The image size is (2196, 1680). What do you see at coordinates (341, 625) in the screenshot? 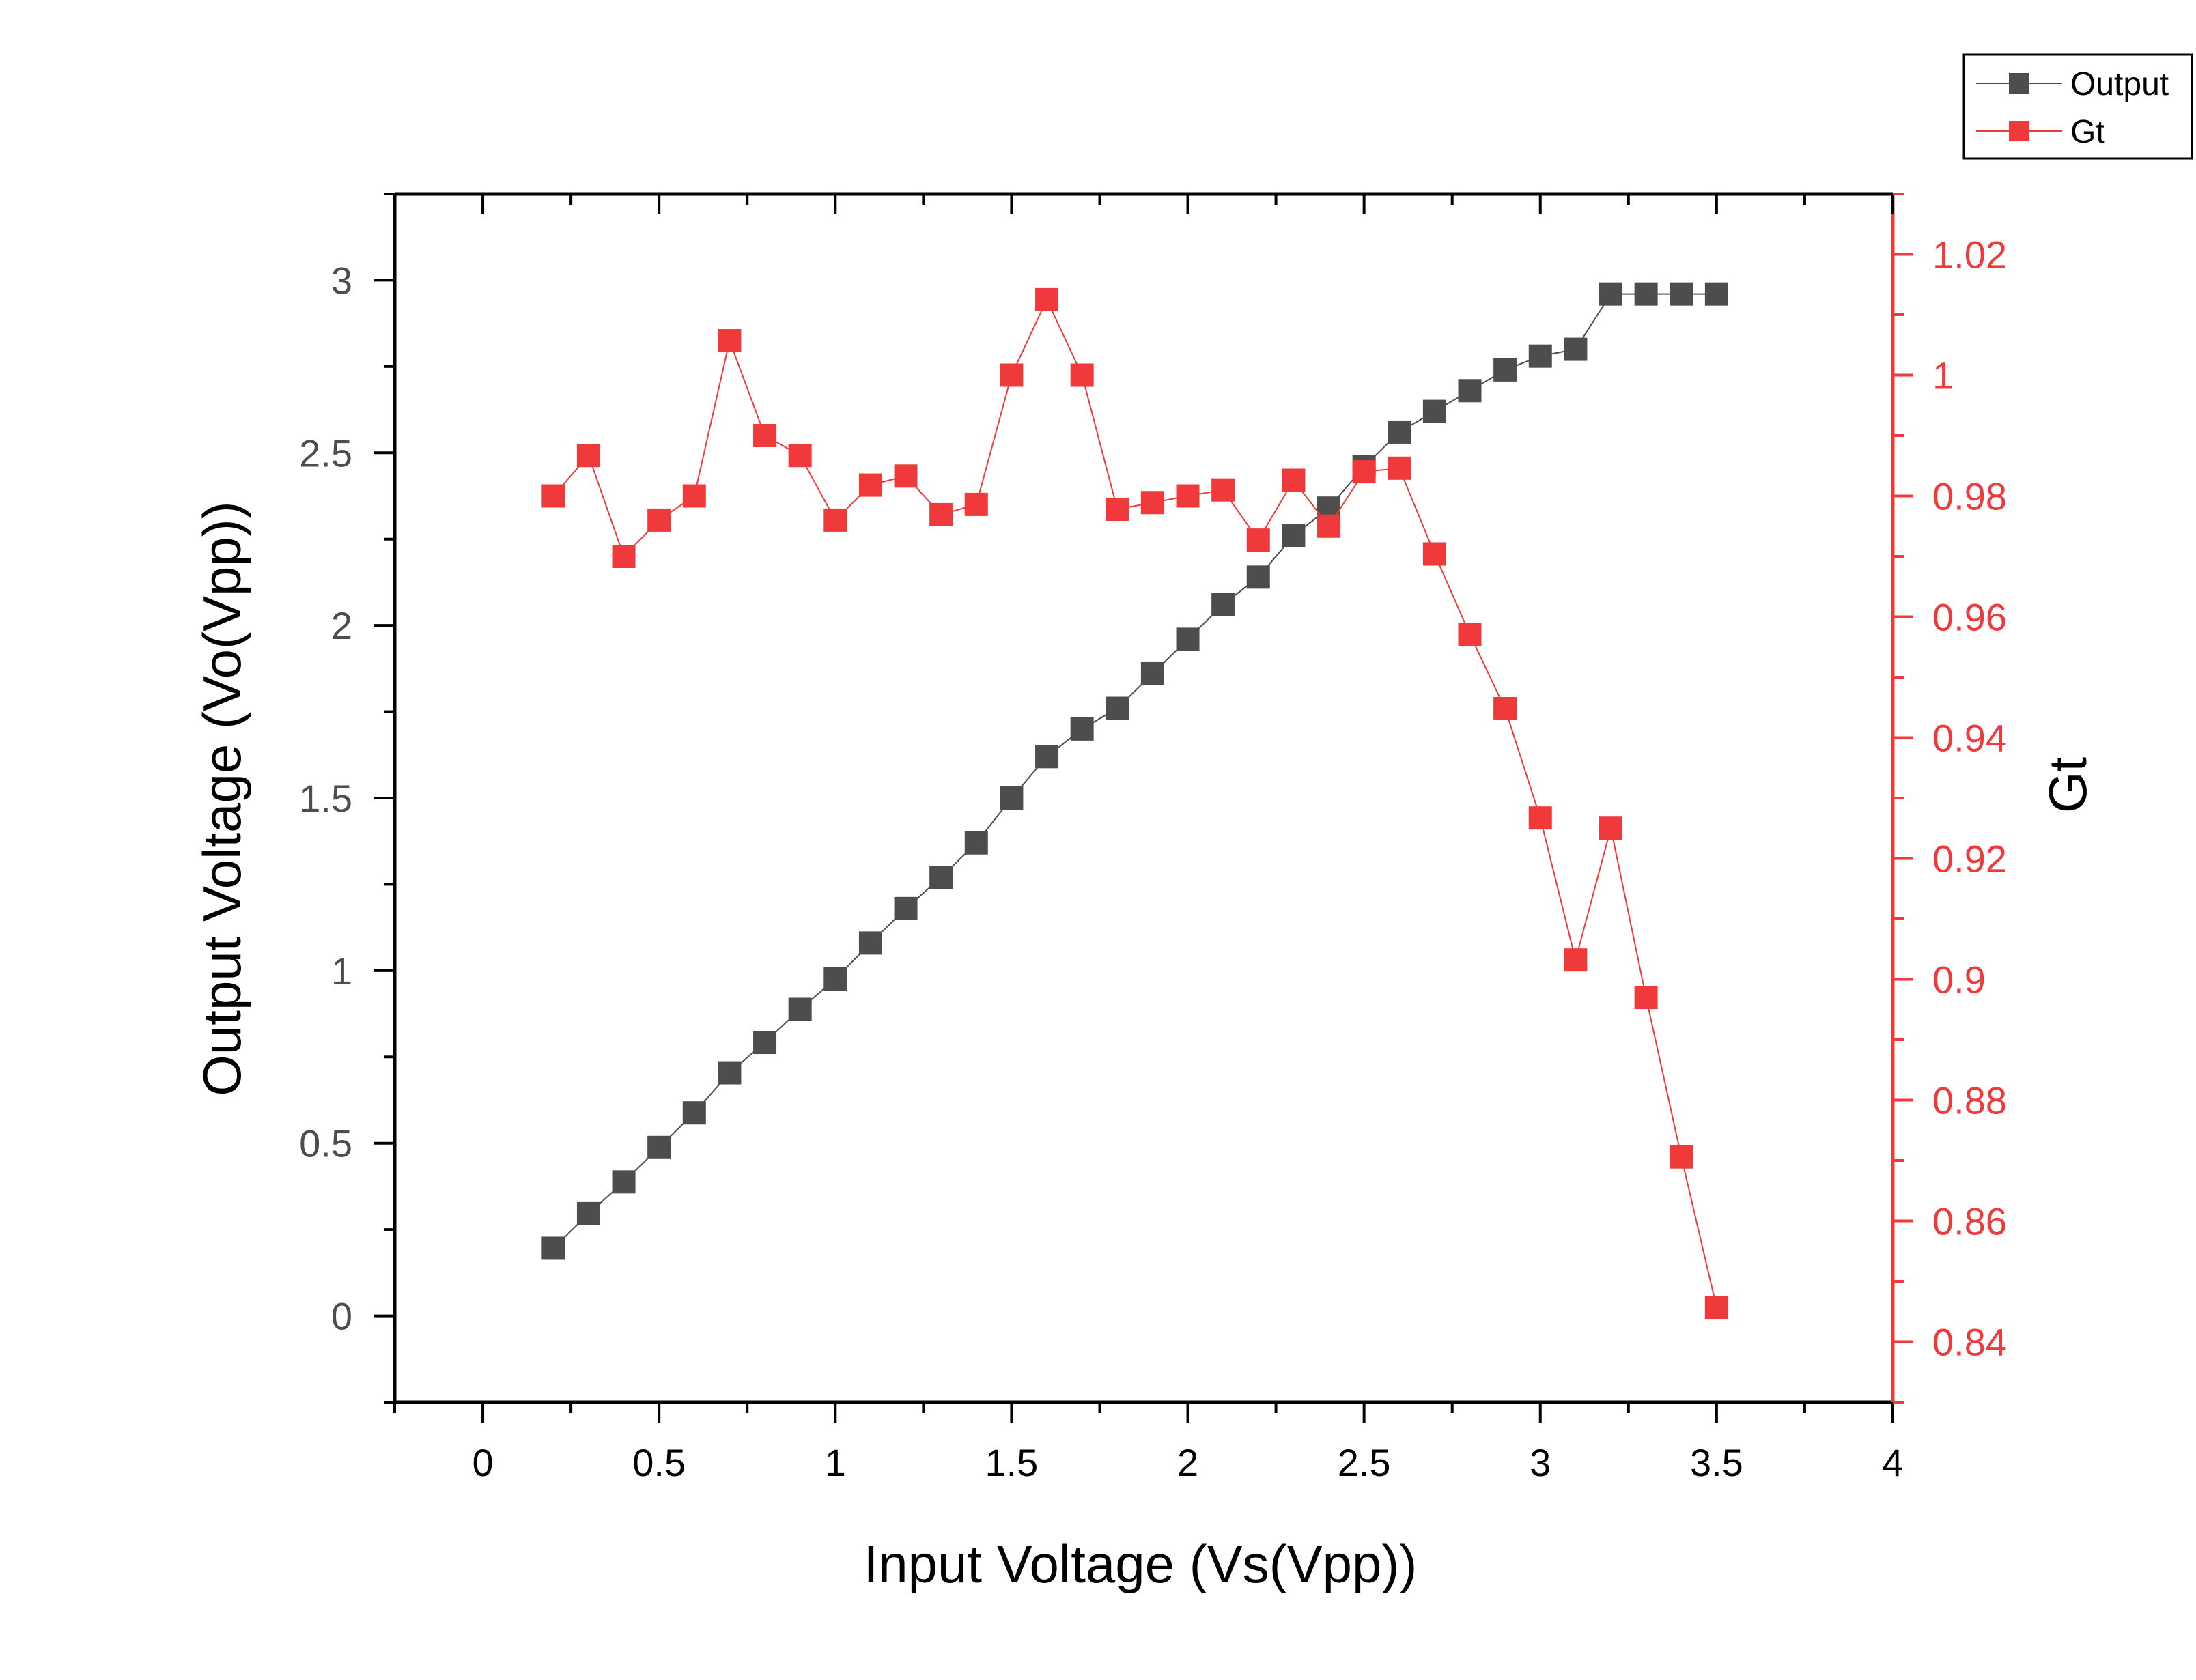
I see `y-tick-label: 2` at bounding box center [341, 625].